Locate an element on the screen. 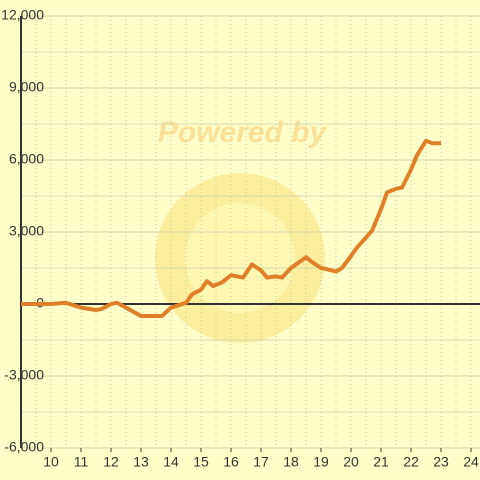 The image size is (480, 480). x-tick-label: 21 is located at coordinates (381, 462).